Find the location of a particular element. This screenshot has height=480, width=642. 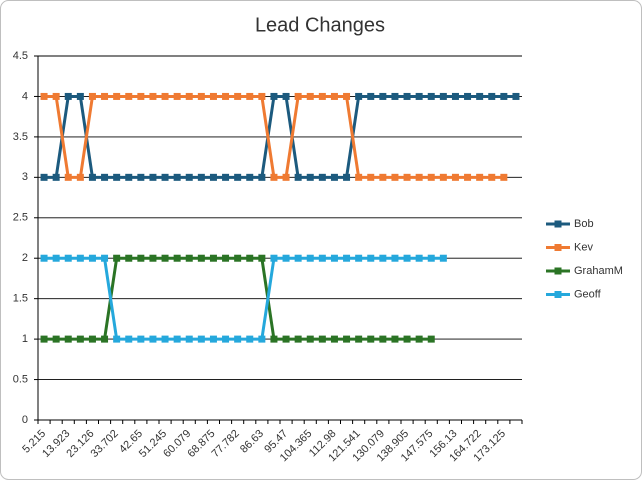

legend-label: GrahamM is located at coordinates (598, 271).